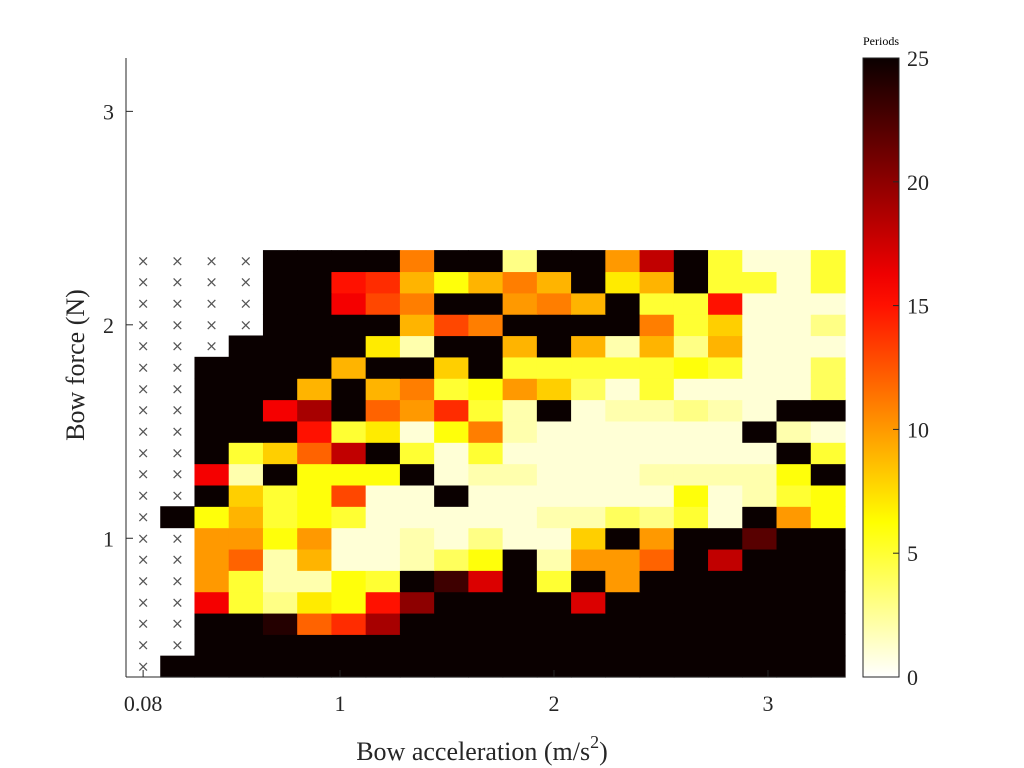 This screenshot has width=1024, height=768. What do you see at coordinates (108, 111) in the screenshot?
I see `y-tick-label: 3` at bounding box center [108, 111].